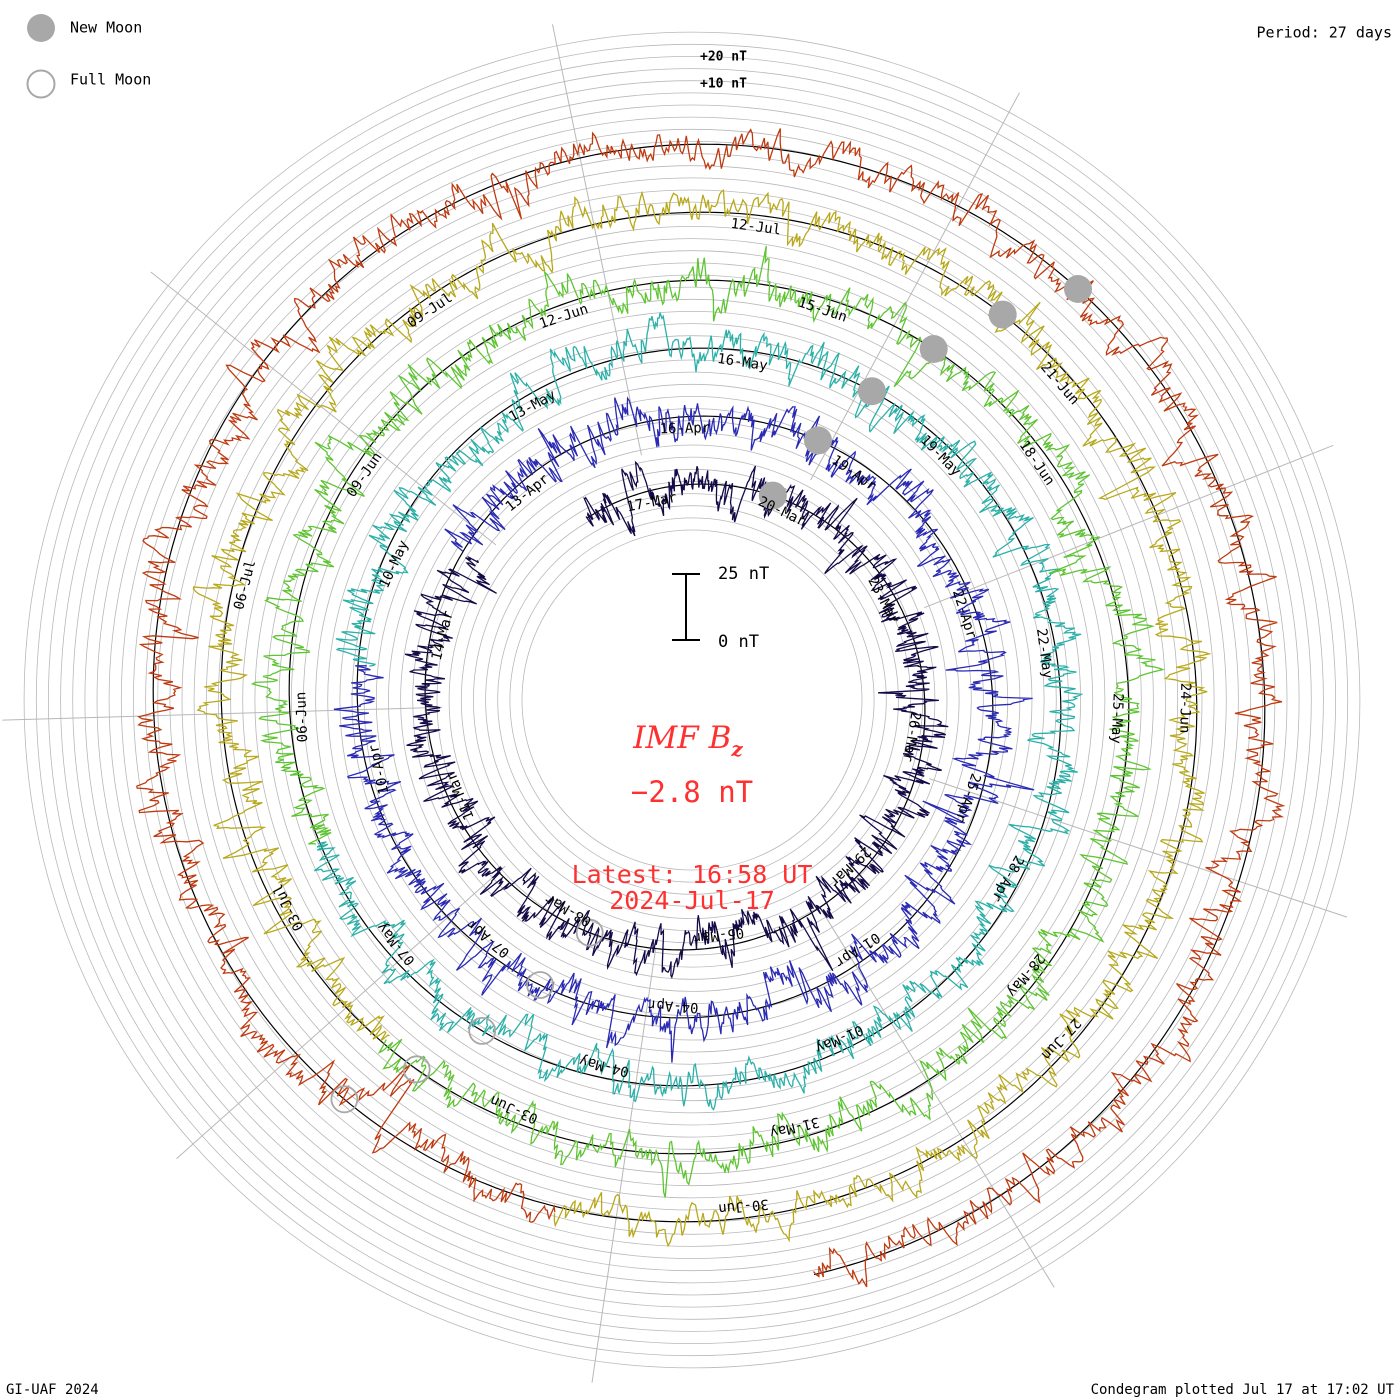 This screenshot has height=1400, width=1400. Describe the element at coordinates (1243, 1390) in the screenshot. I see `plotted-label: Condegram plotted Jul 17 at 17:02 UT` at that location.